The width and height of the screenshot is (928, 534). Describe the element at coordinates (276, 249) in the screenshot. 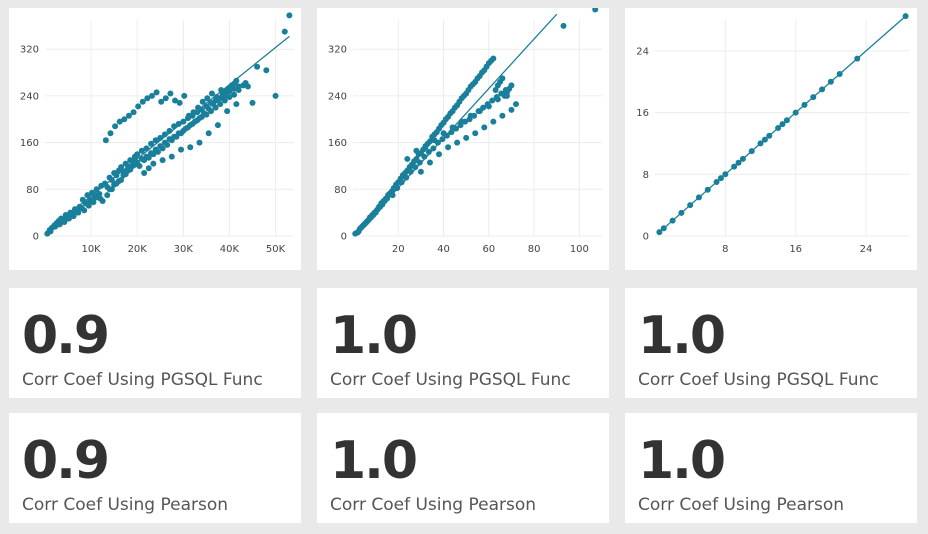

I see `x-tick-label: 50K` at that location.